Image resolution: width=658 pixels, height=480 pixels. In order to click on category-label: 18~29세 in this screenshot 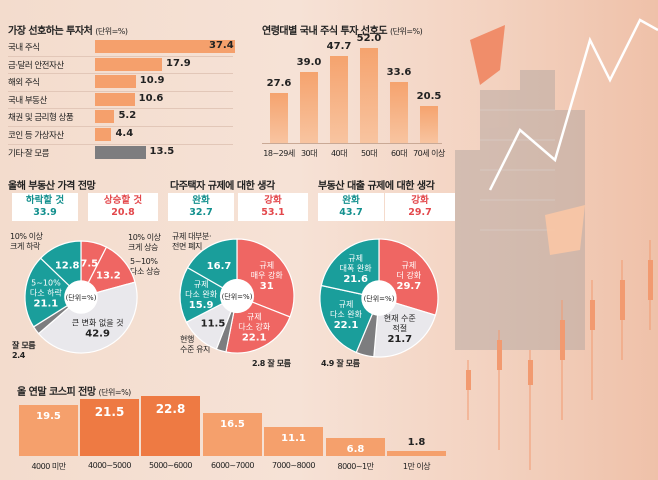, I will do `click(279, 153)`.